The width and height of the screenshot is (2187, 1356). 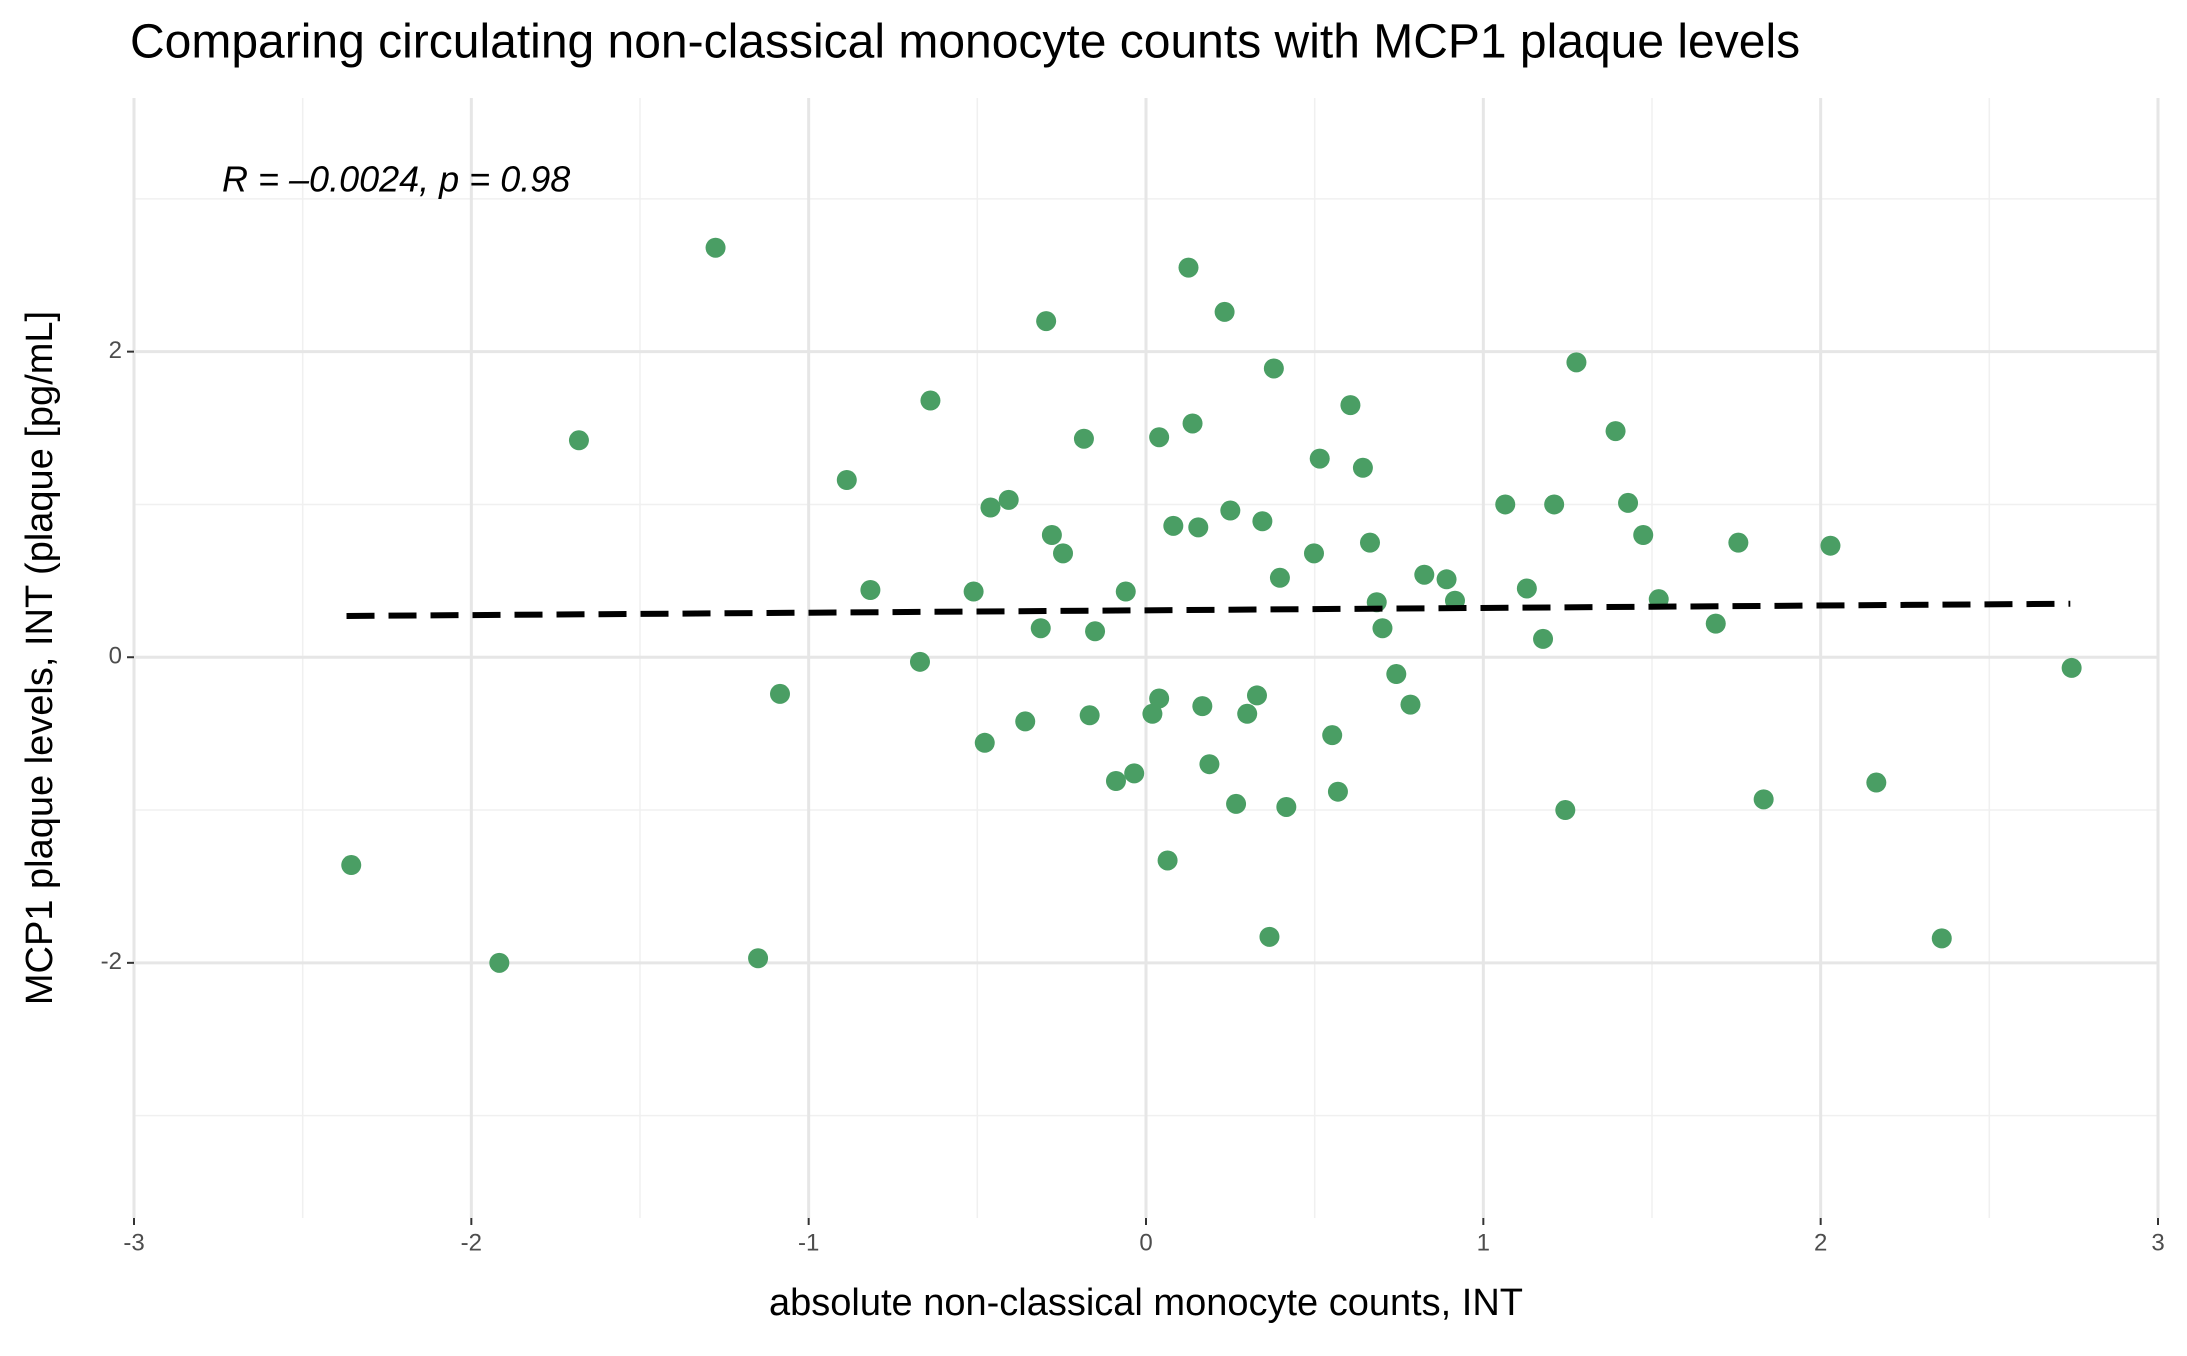 I want to click on x-tick-label: 3, so click(x=2157, y=1242).